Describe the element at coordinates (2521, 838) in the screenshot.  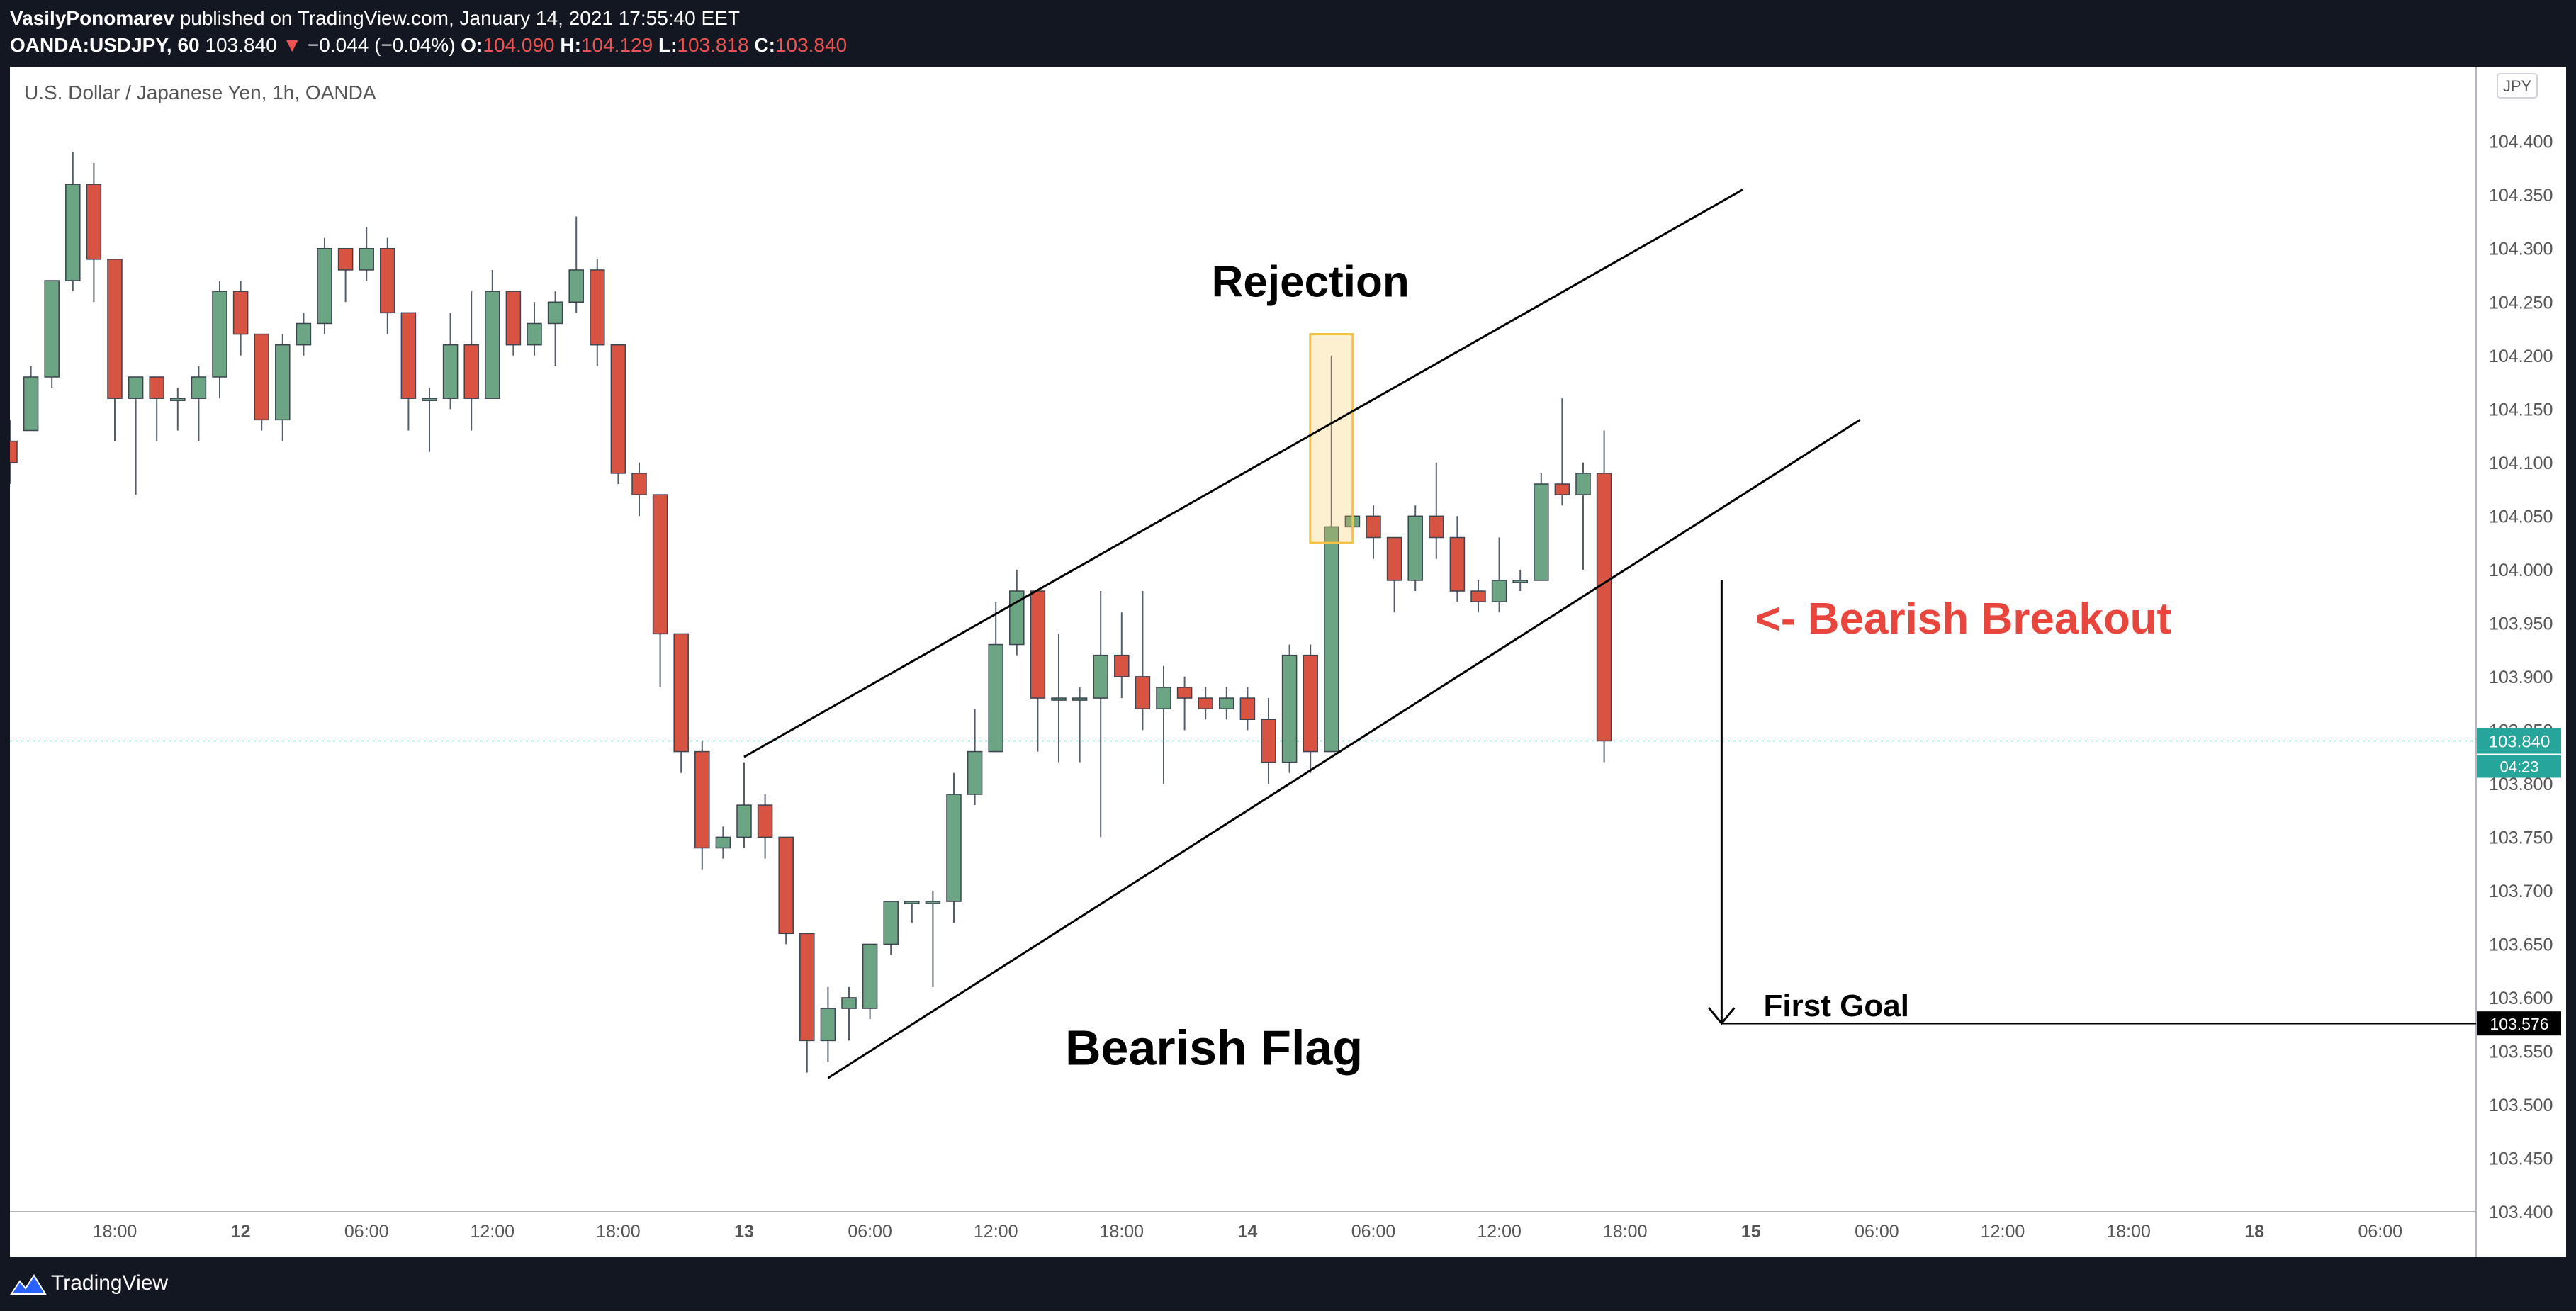
I see `y-tick-label: 103.750` at that location.